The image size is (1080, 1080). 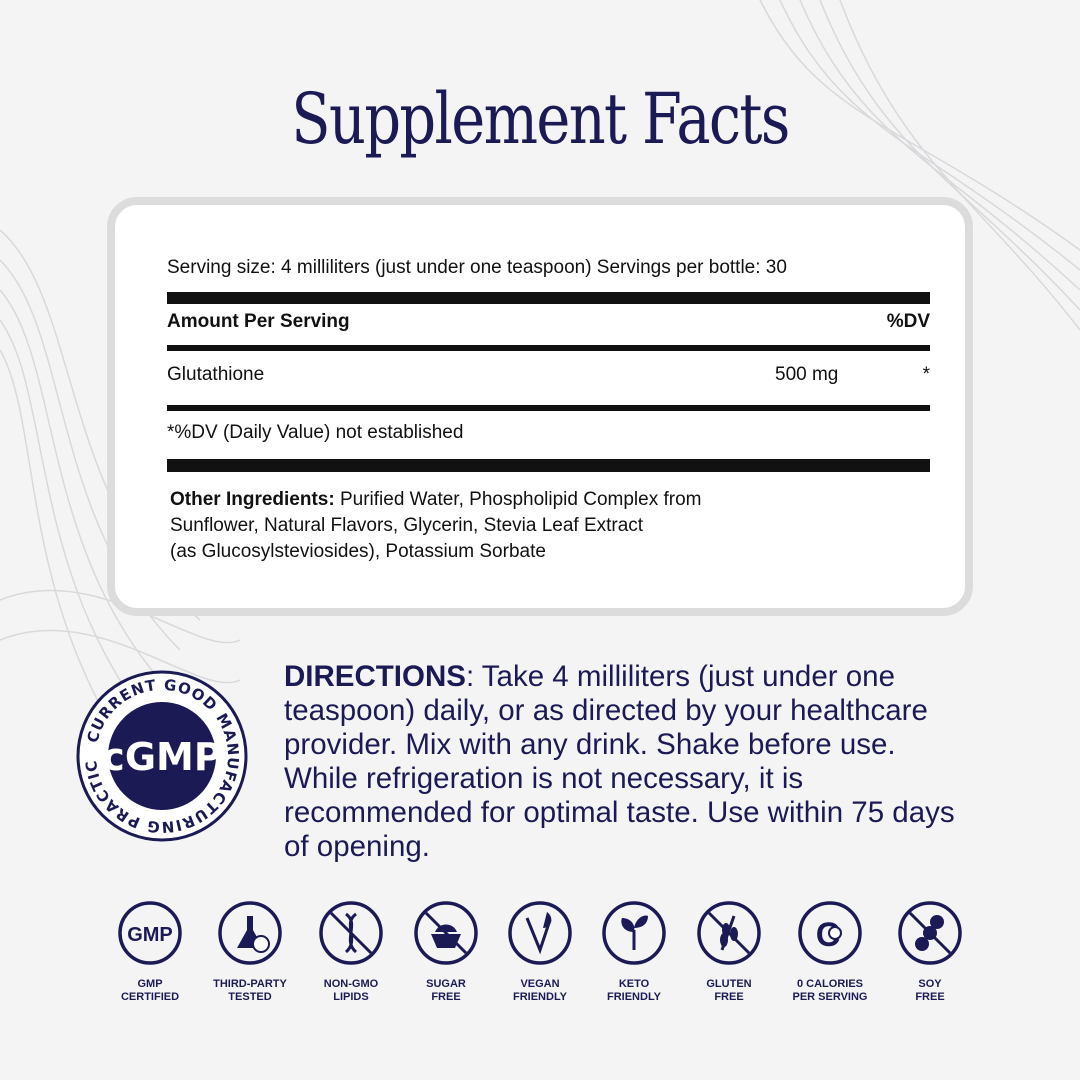 I want to click on feature-gmp: GMP GMP CERTIFIED, so click(x=150, y=952).